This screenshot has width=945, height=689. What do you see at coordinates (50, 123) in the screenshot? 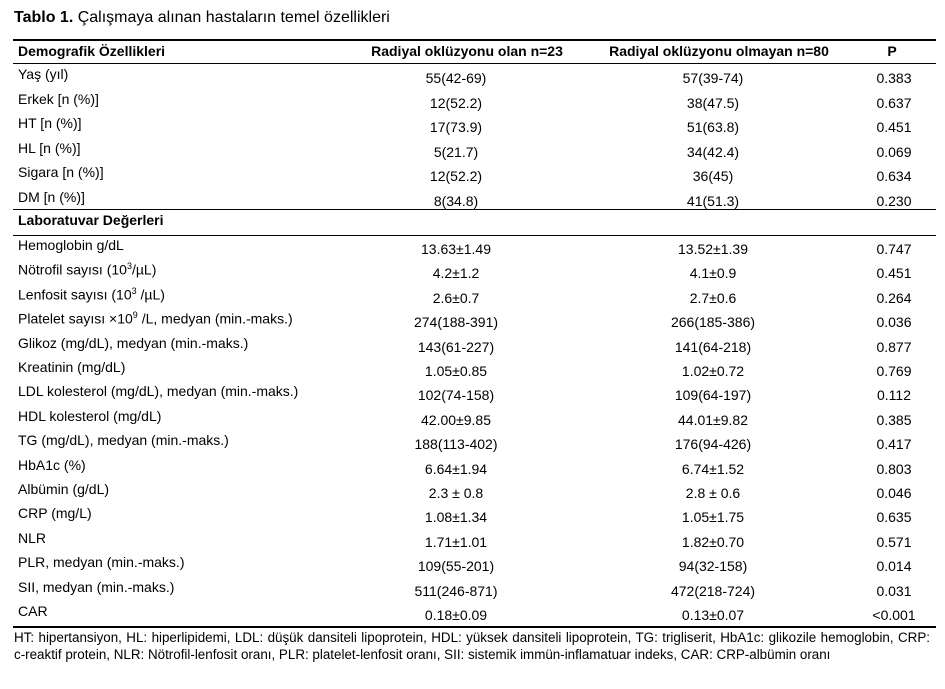
I see `row-label: HT [n (%)]` at bounding box center [50, 123].